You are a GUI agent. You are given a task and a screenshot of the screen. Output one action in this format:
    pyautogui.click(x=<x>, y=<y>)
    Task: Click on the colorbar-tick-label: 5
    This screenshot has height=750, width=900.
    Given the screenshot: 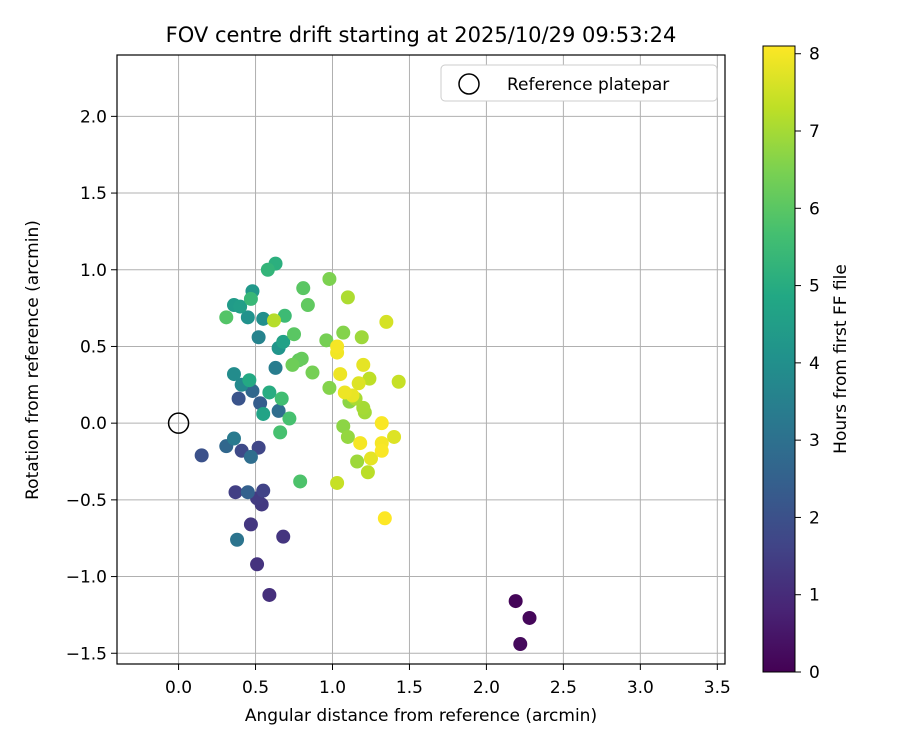 What is the action you would take?
    pyautogui.click(x=814, y=287)
    